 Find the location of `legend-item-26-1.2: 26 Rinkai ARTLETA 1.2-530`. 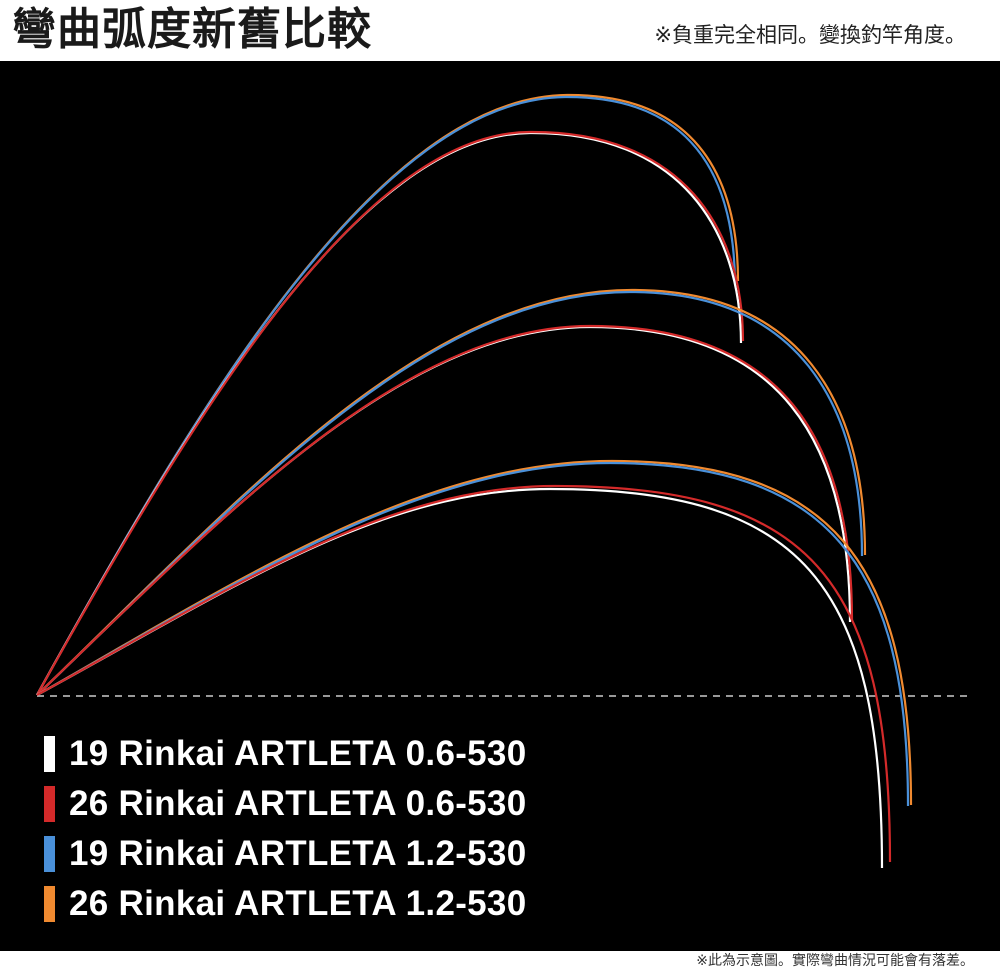

legend-item-26-1.2: 26 Rinkai ARTLETA 1.2-530 is located at coordinates (285, 904).